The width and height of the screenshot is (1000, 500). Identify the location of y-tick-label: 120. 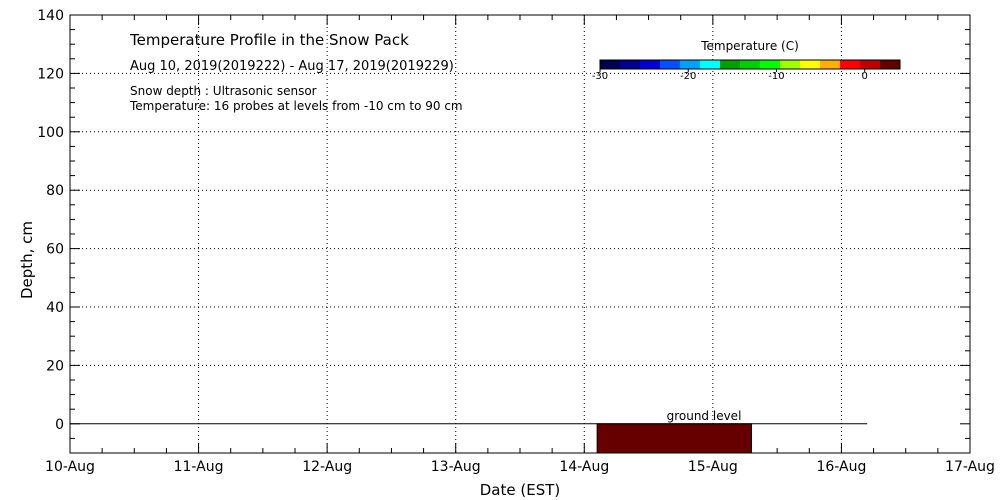
(50, 74).